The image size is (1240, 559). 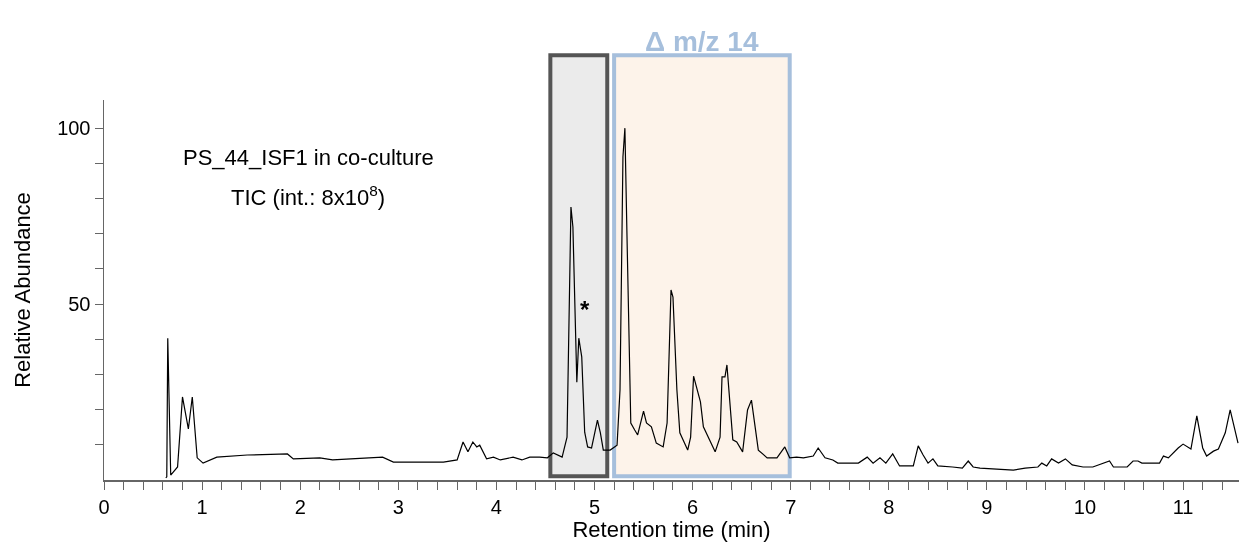 What do you see at coordinates (496, 506) in the screenshot?
I see `x-tick-label: 4` at bounding box center [496, 506].